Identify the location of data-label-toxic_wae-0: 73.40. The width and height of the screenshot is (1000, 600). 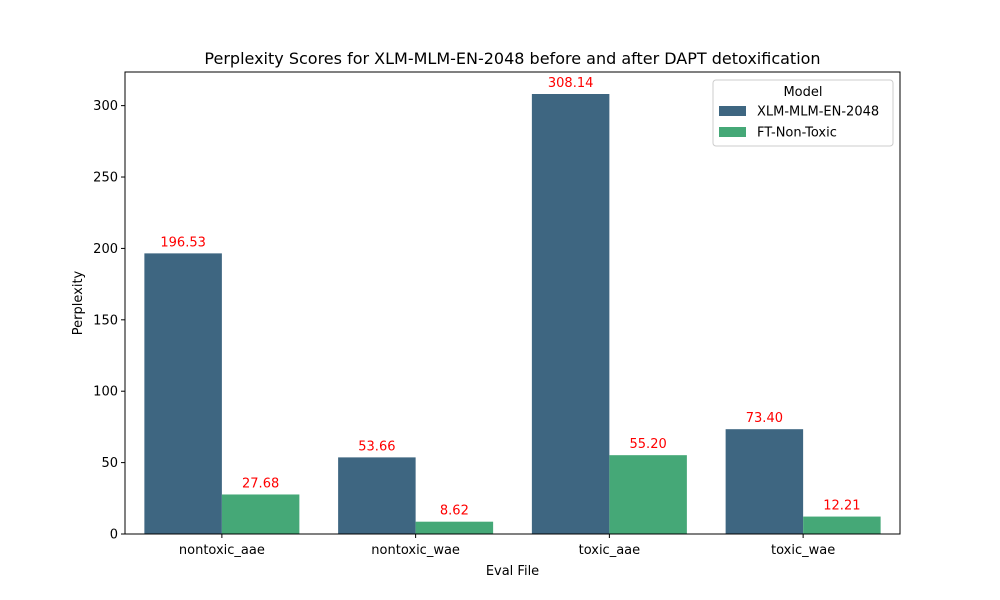
(764, 418).